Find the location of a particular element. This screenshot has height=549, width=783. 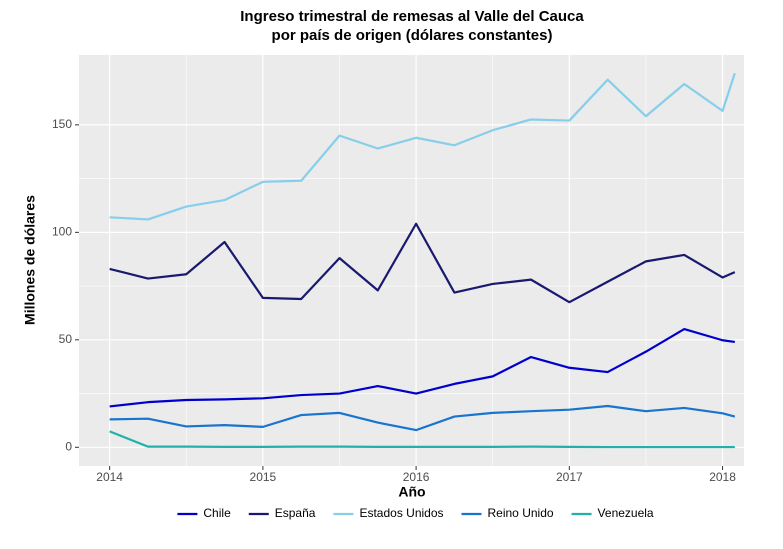

x-tick-label: 2015 is located at coordinates (263, 477).